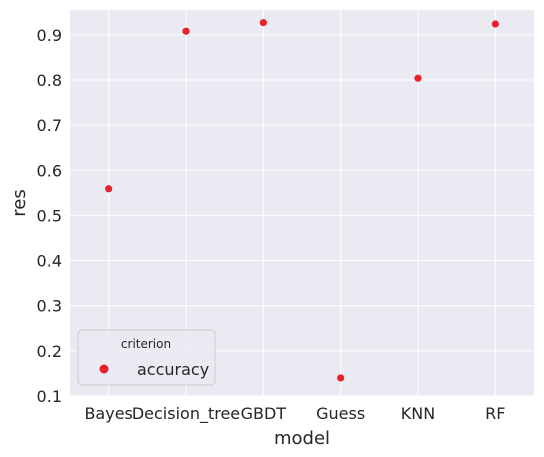 This screenshot has width=544, height=457. Describe the element at coordinates (146, 344) in the screenshot. I see `legend-title: criterion` at that location.